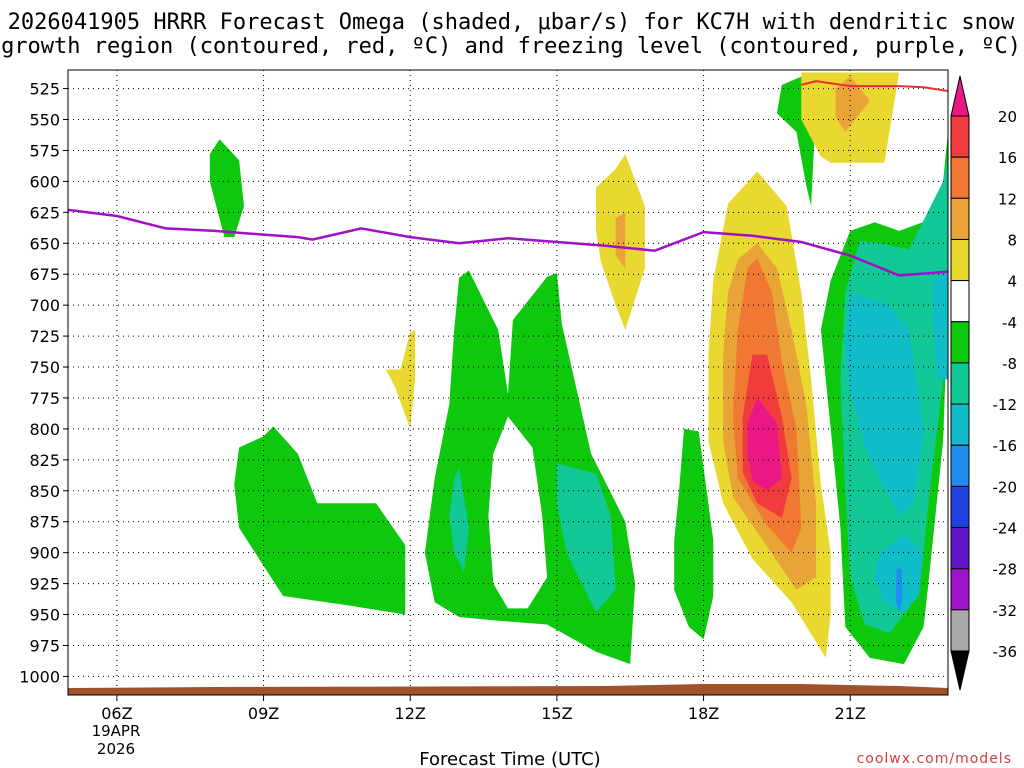 This screenshot has width=1024, height=768. What do you see at coordinates (116, 749) in the screenshot?
I see `x-axis-date-year: 2026` at bounding box center [116, 749].